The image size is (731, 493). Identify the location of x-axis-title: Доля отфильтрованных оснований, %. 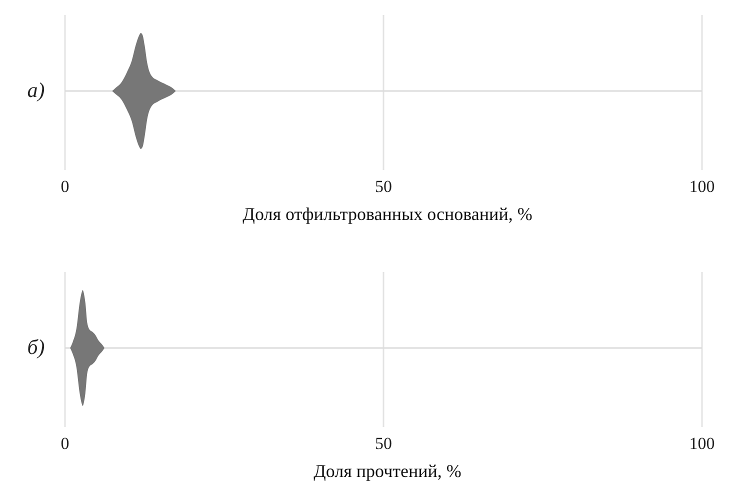
(387, 214).